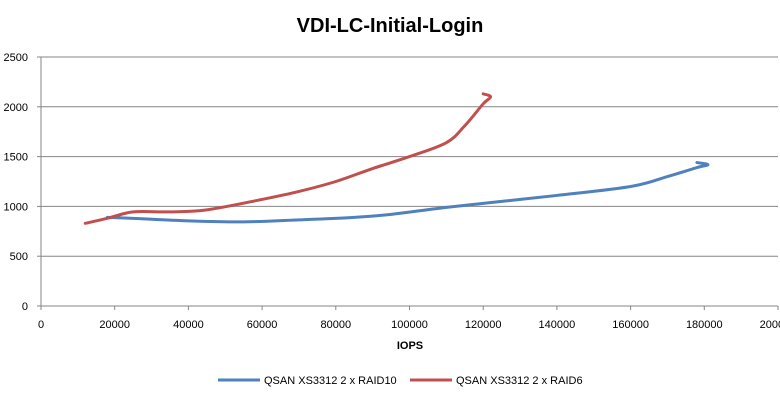 This screenshot has width=780, height=401. Describe the element at coordinates (16, 58) in the screenshot. I see `y-tick-label-5: 2500` at that location.